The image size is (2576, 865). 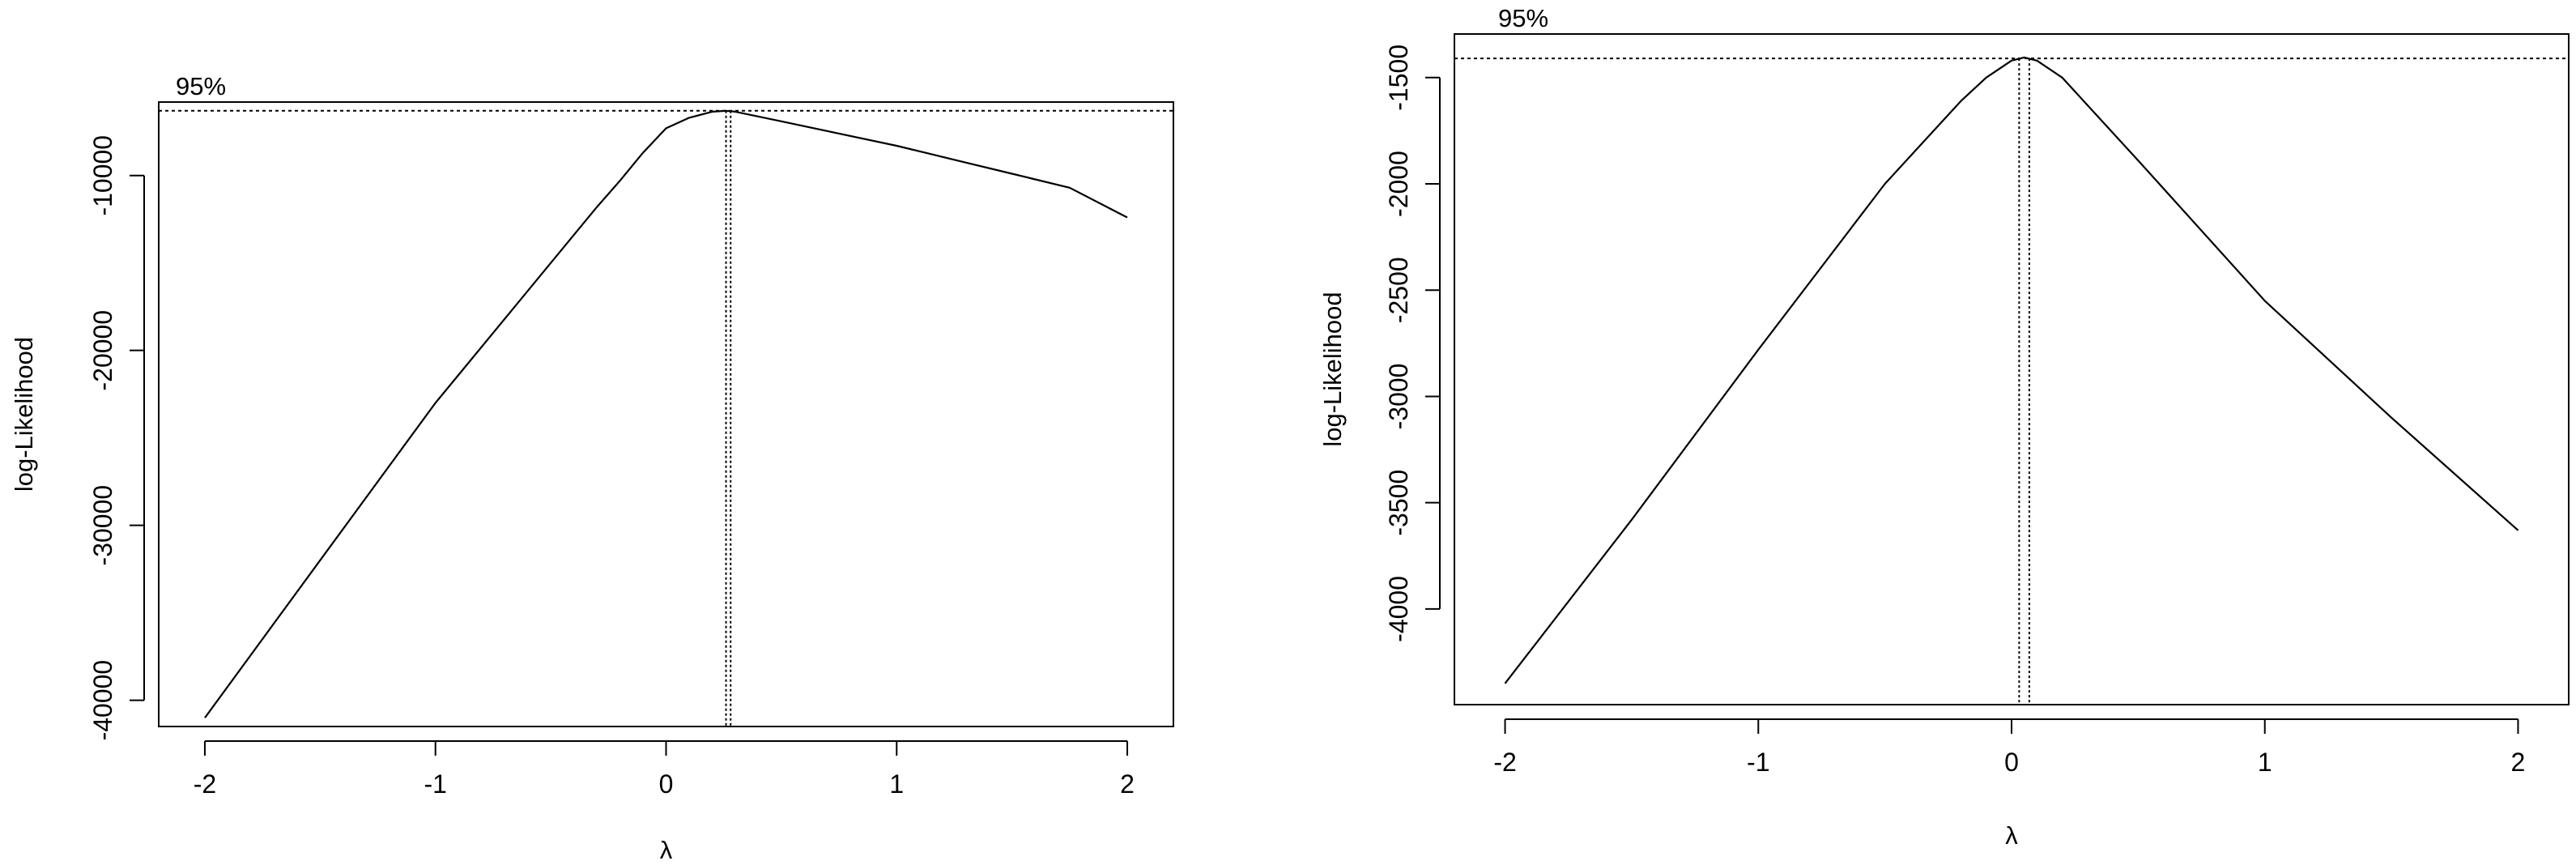 What do you see at coordinates (1398, 609) in the screenshot?
I see `y-tick-label: -4000` at bounding box center [1398, 609].